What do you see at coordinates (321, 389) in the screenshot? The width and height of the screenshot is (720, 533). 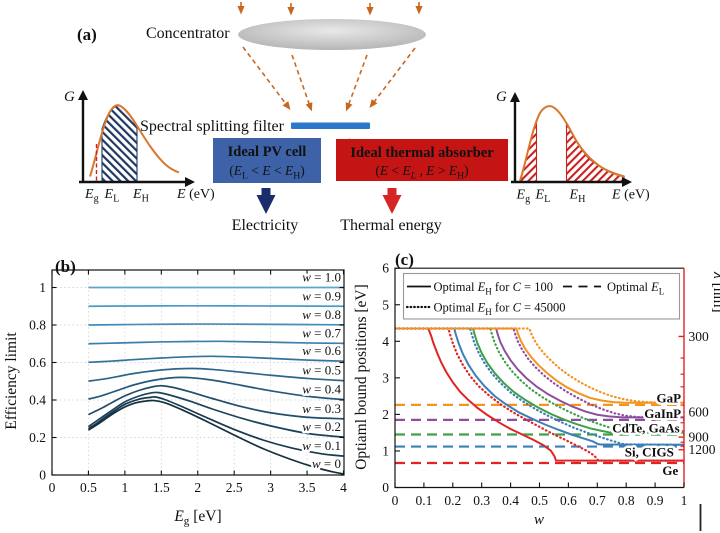 I see `series-label: w = 0.4` at bounding box center [321, 389].